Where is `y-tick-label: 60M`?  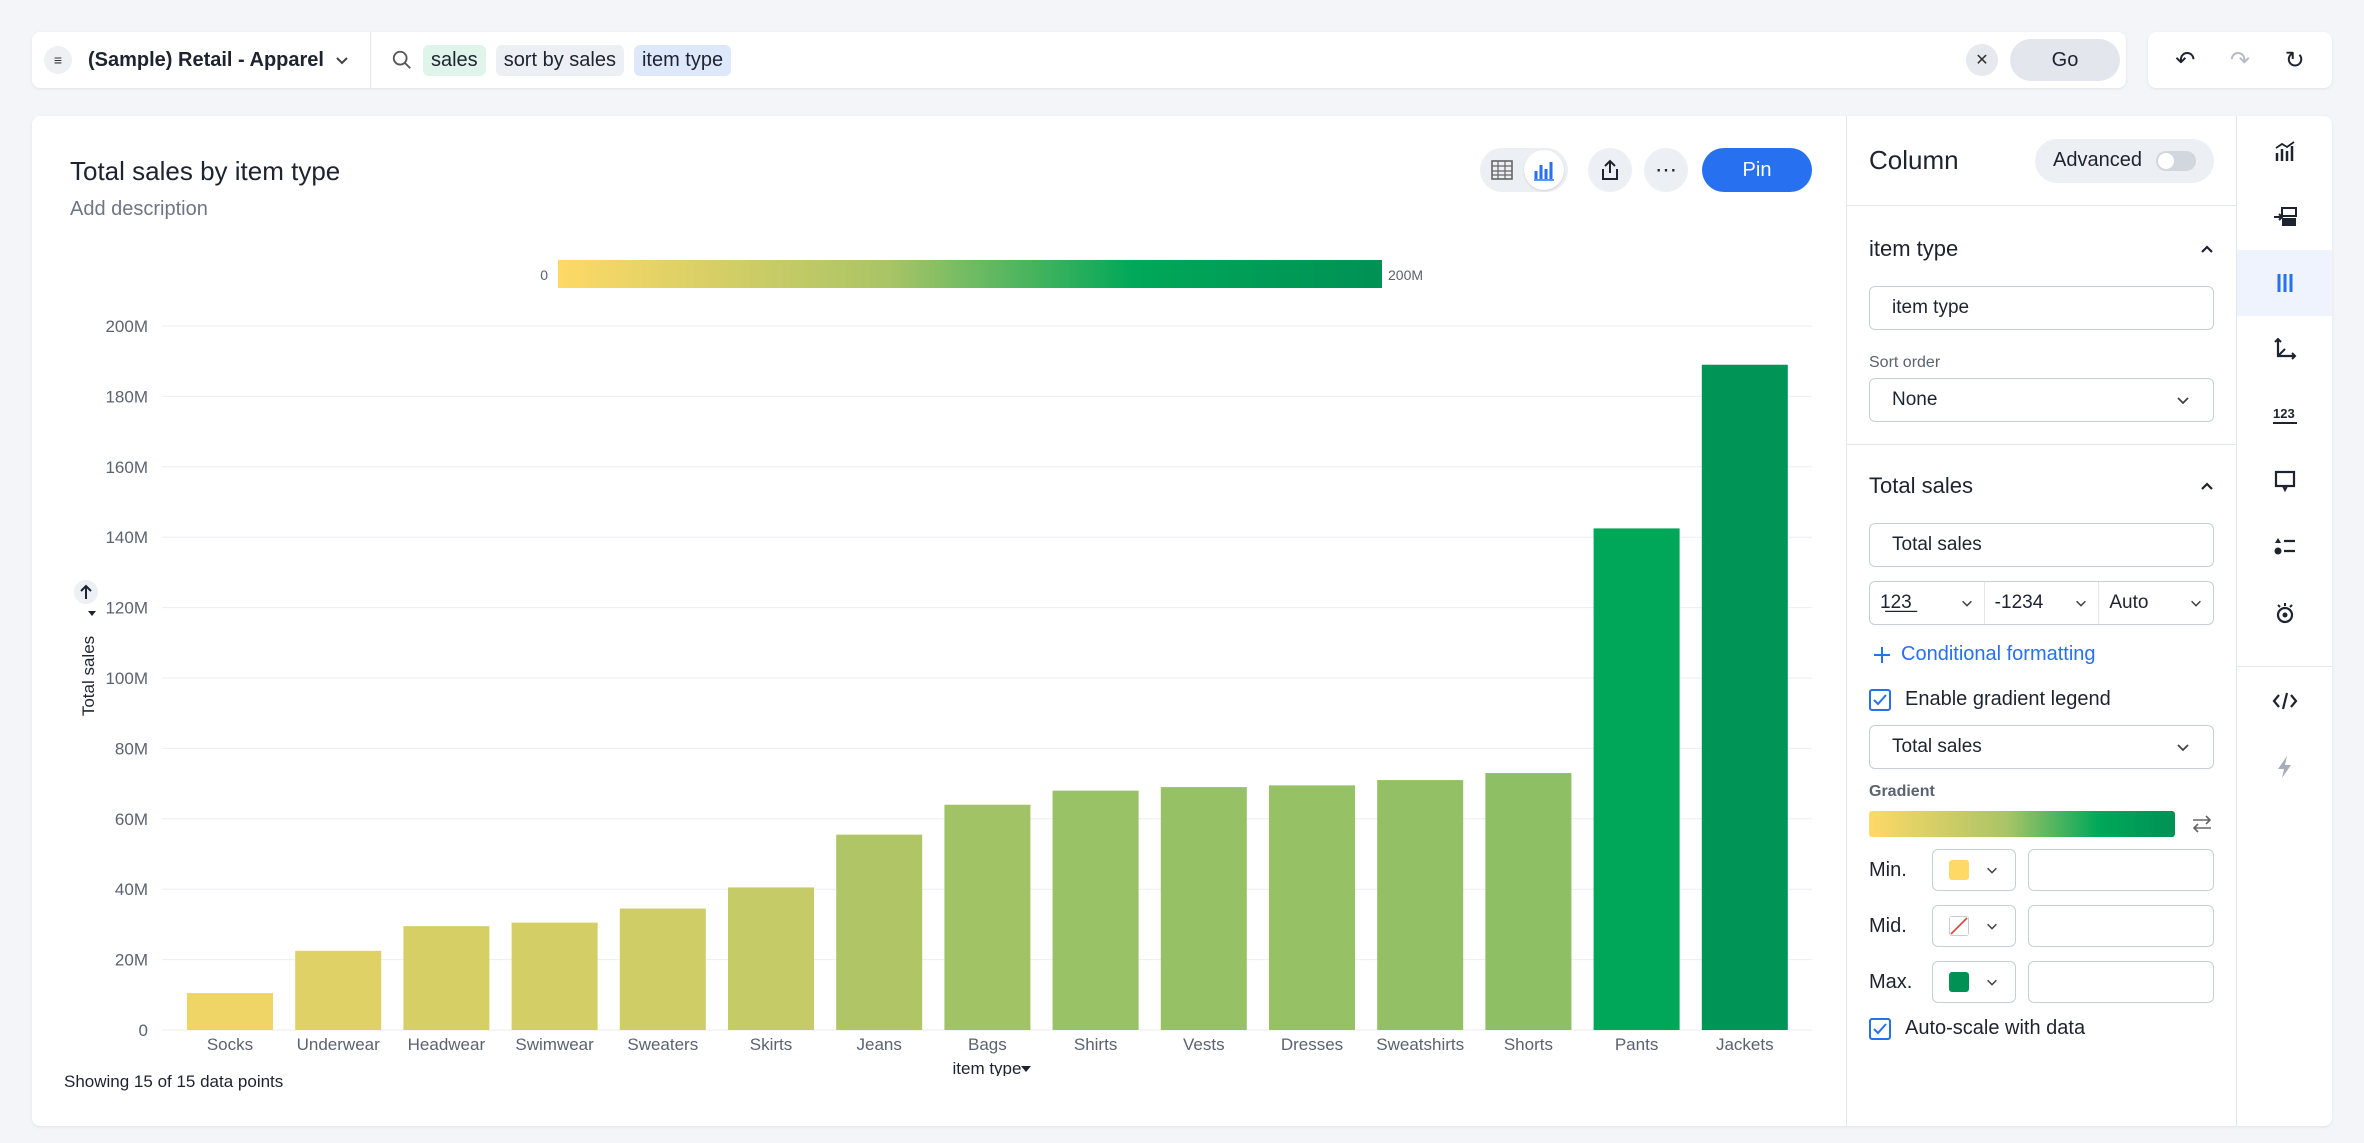 y-tick-label: 60M is located at coordinates (131, 819).